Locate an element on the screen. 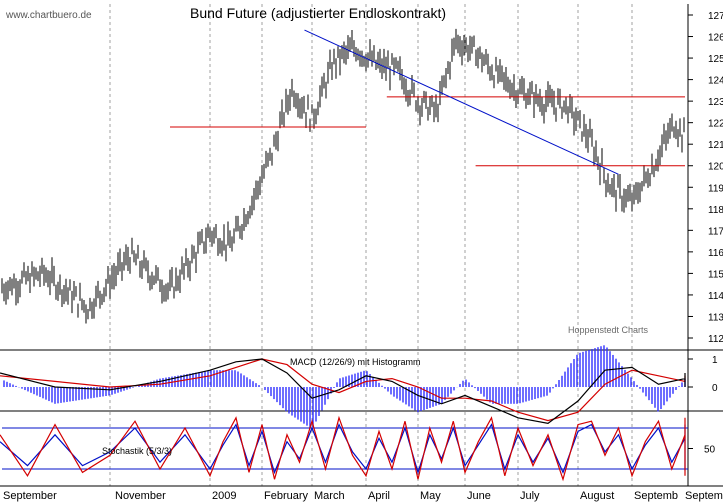 Image resolution: width=723 pixels, height=502 pixels. month-label: August is located at coordinates (597, 496).